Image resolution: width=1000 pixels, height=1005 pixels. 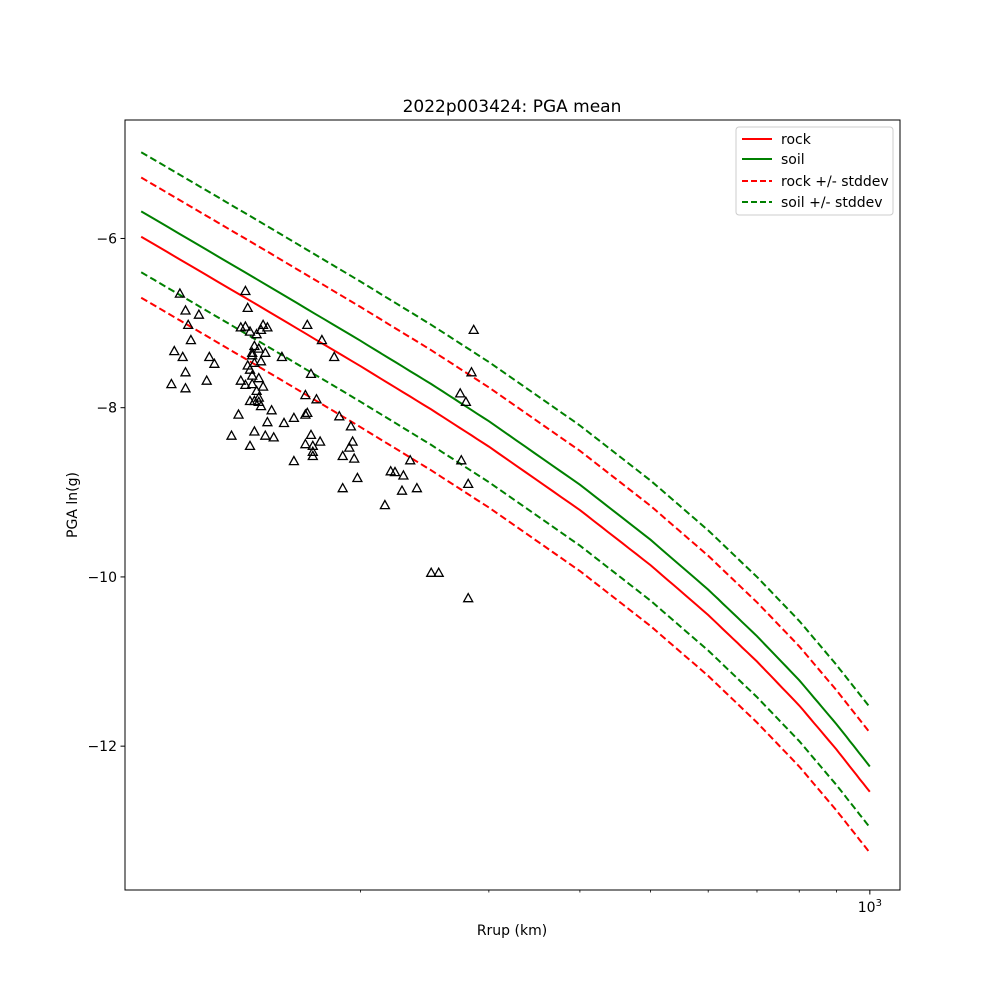 I want to click on observation-markers, so click(x=322, y=444).